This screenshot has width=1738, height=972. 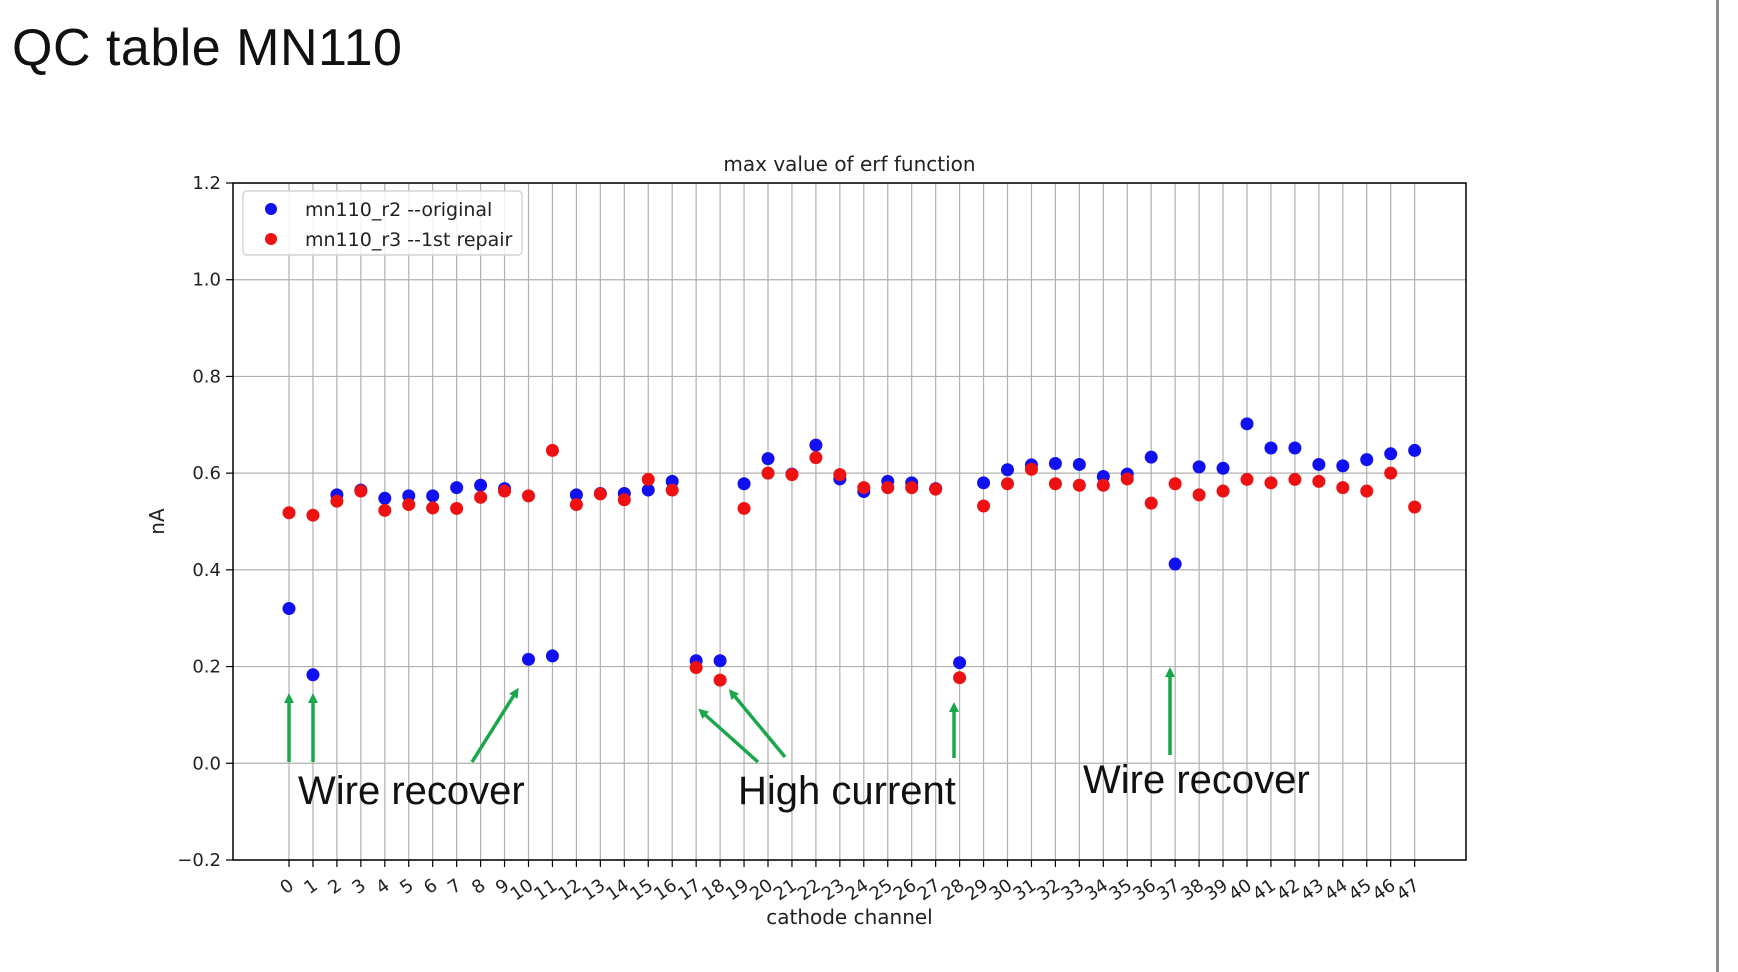 I want to click on slide-title: QC table MN110, so click(x=207, y=48).